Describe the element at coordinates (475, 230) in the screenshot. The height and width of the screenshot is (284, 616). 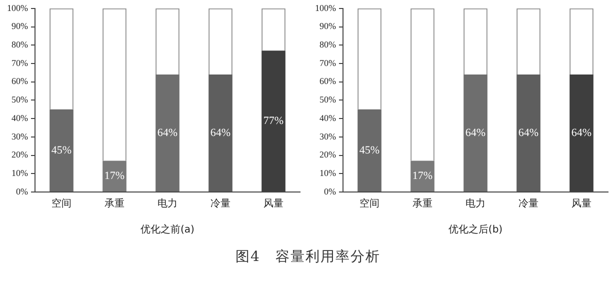
I see `x-axis-title: 优化之后(b)` at that location.